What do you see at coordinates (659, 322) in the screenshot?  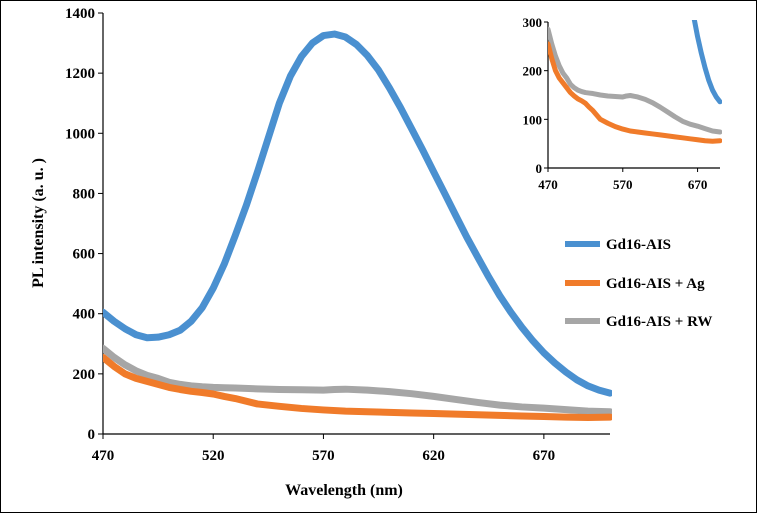 I see `legend-label-gd16-ais-rw: Gd16-AIS + RW` at bounding box center [659, 322].